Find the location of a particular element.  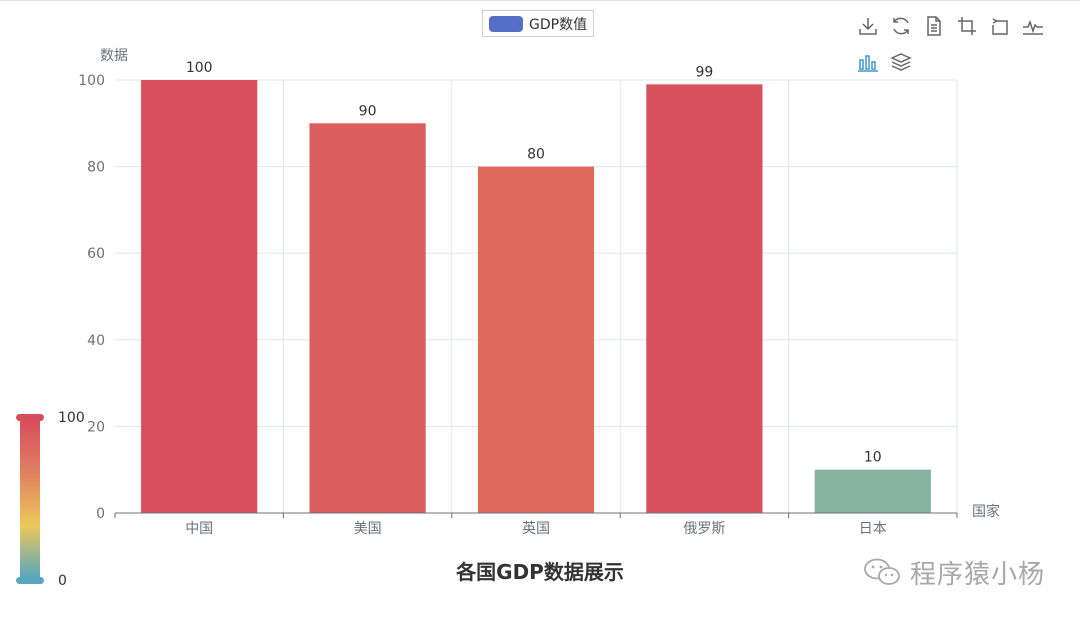

visual-map-handle-max is located at coordinates (30, 417).